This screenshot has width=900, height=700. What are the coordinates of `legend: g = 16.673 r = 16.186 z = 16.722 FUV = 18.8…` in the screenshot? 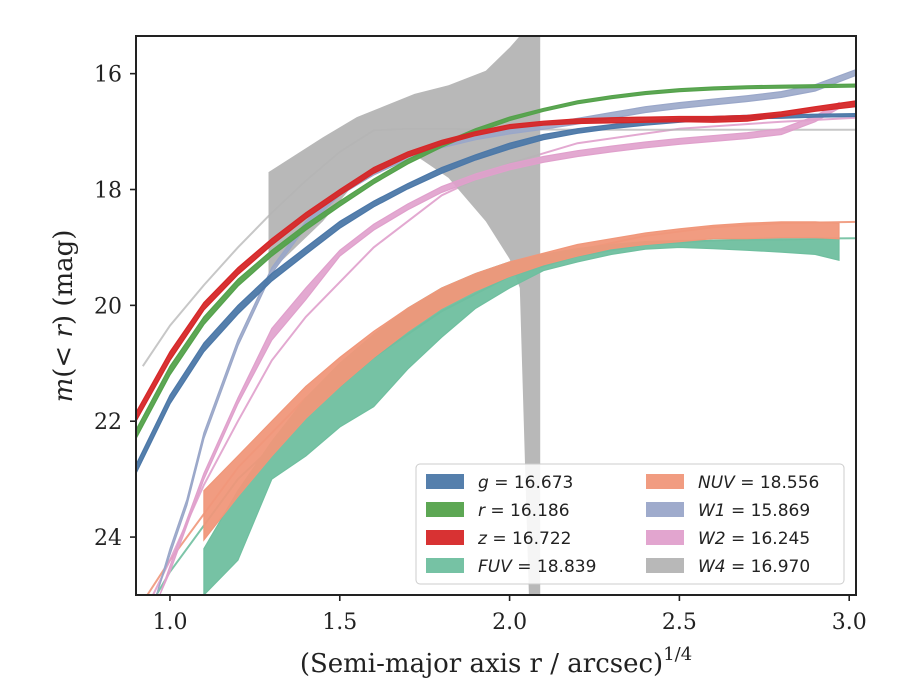 It's located at (630, 524).